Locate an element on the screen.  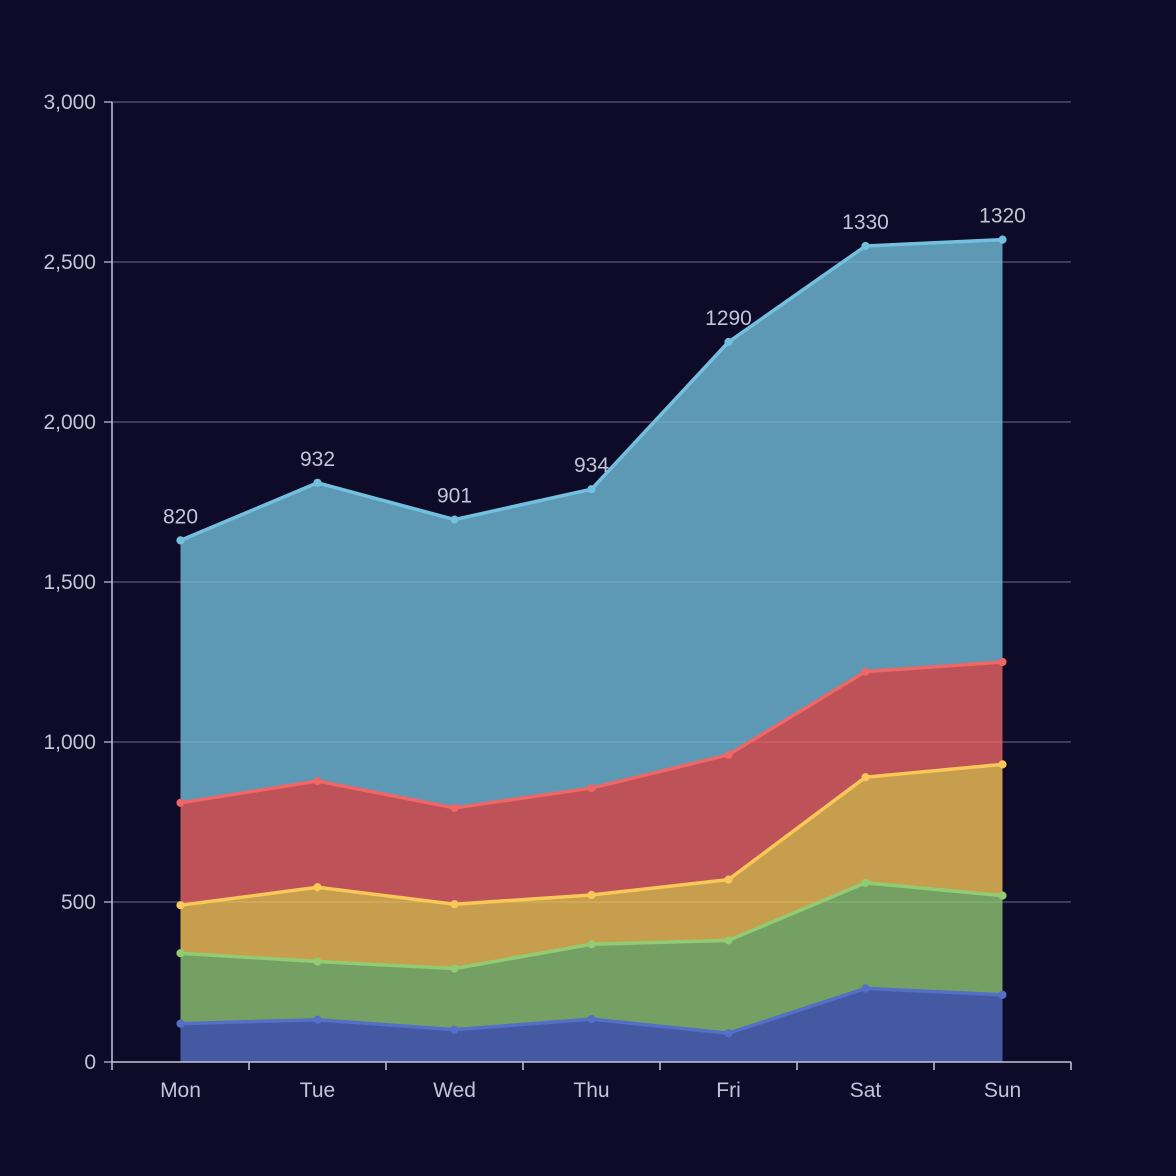
data-label: 1320 is located at coordinates (1002, 216).